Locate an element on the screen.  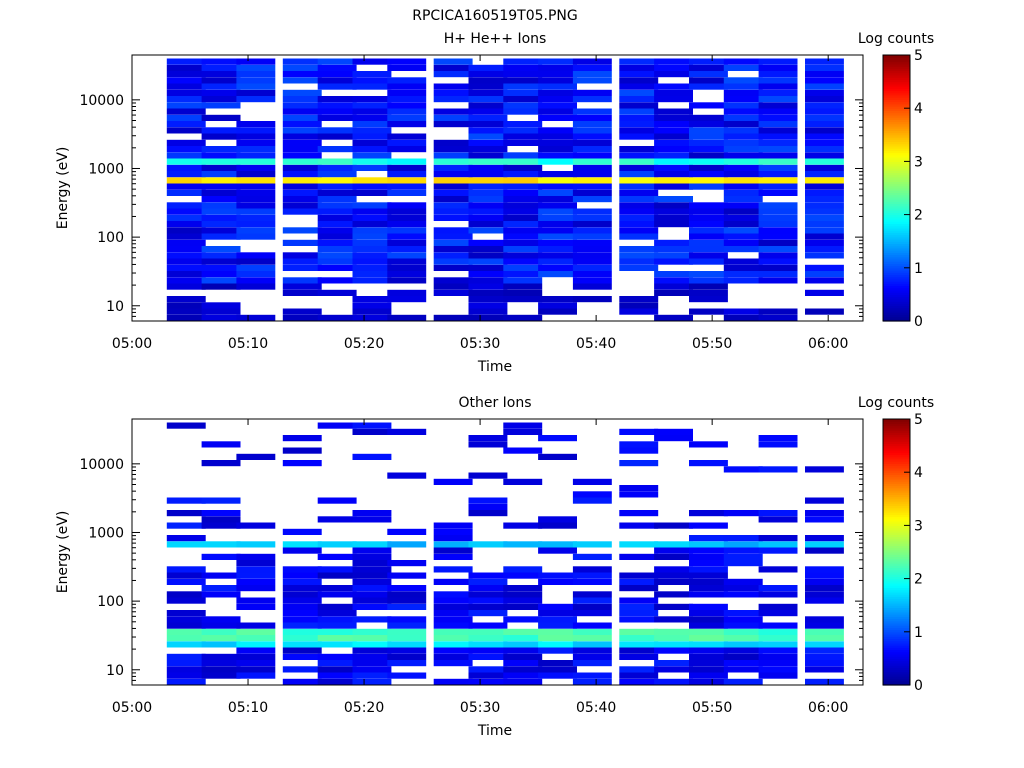
colorbar-frame is located at coordinates (896, 188).